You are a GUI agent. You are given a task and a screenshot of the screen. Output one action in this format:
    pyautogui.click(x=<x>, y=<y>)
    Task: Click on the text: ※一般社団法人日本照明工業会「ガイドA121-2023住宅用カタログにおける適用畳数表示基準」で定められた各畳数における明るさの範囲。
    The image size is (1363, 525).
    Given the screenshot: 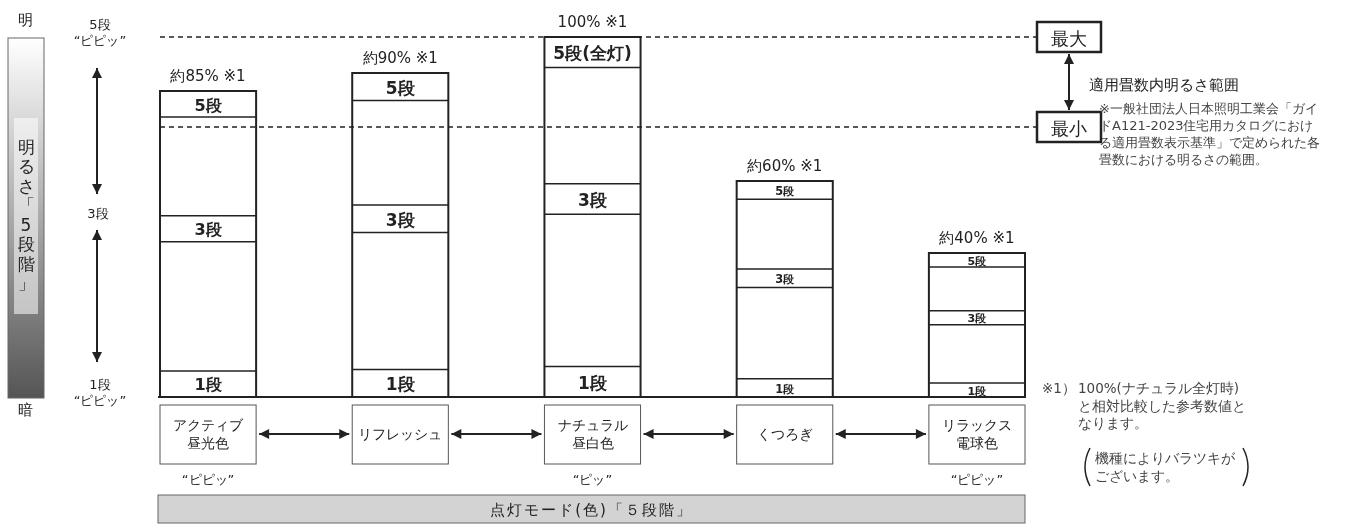 What is the action you would take?
    pyautogui.click(x=1209, y=133)
    